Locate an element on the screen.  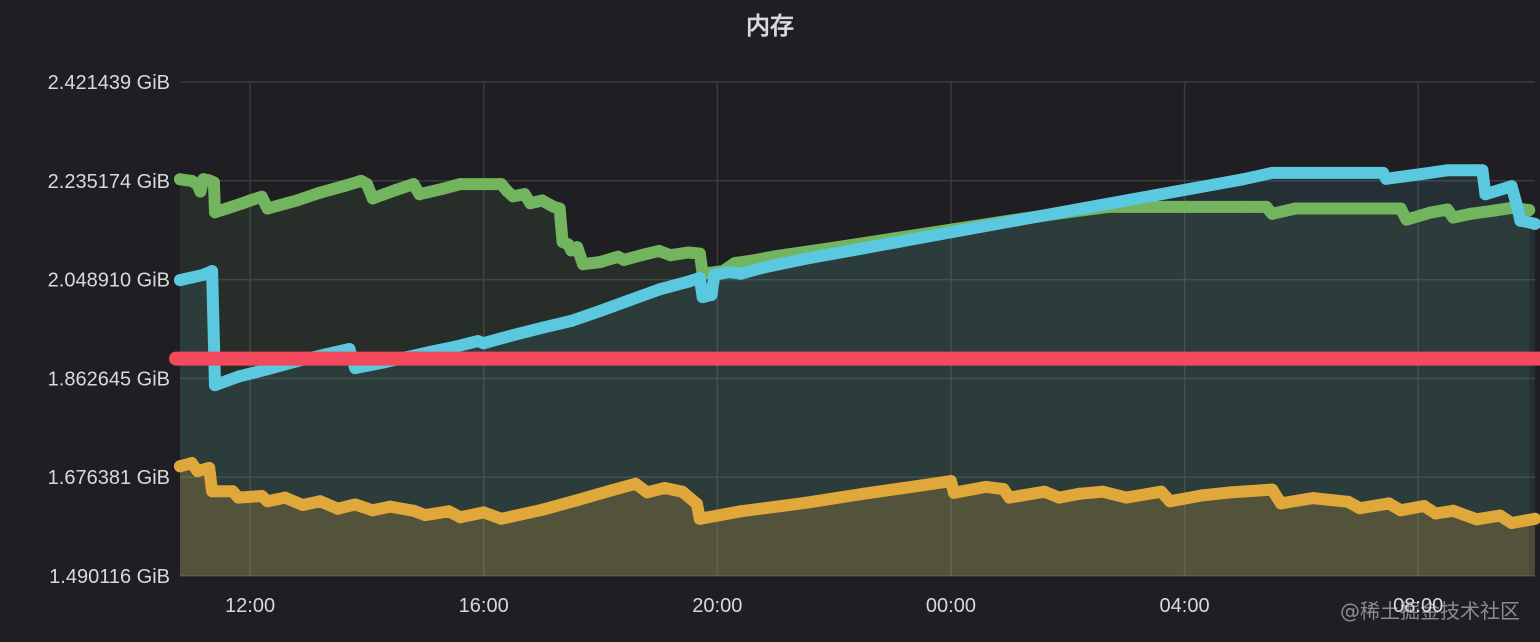
x-tick-label: 20:00 is located at coordinates (717, 606).